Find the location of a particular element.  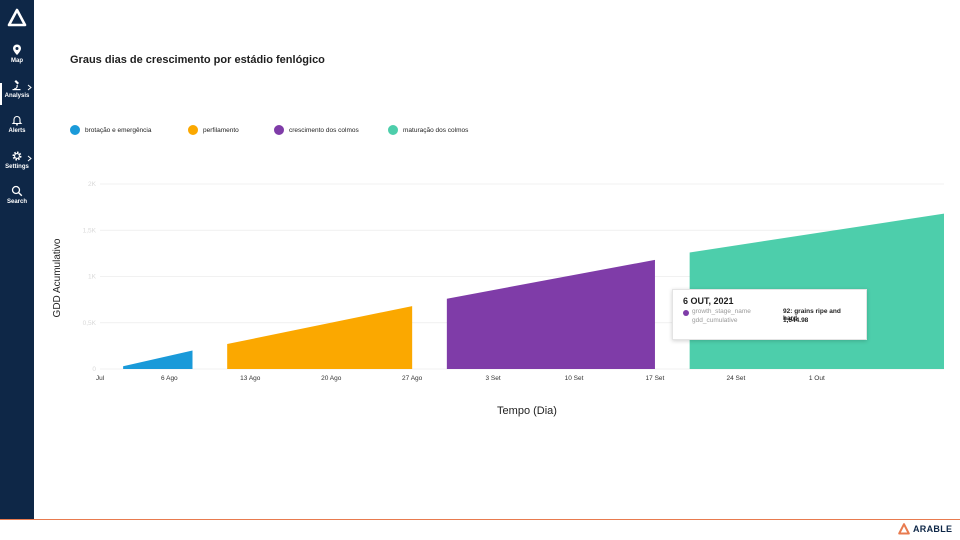

sidebar-item-label: Analysis is located at coordinates (17, 96).